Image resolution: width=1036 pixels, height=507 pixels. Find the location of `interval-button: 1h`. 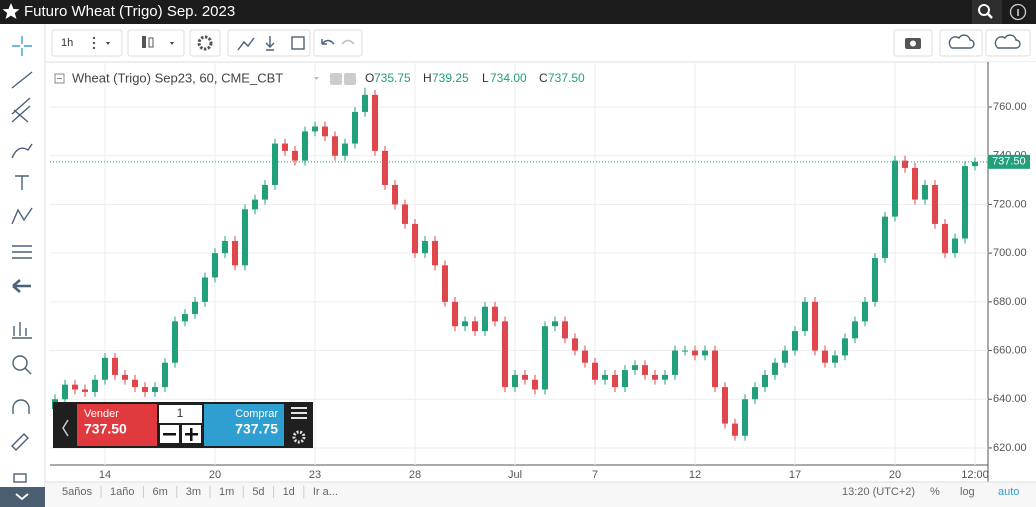

interval-button: 1h is located at coordinates (67, 43).